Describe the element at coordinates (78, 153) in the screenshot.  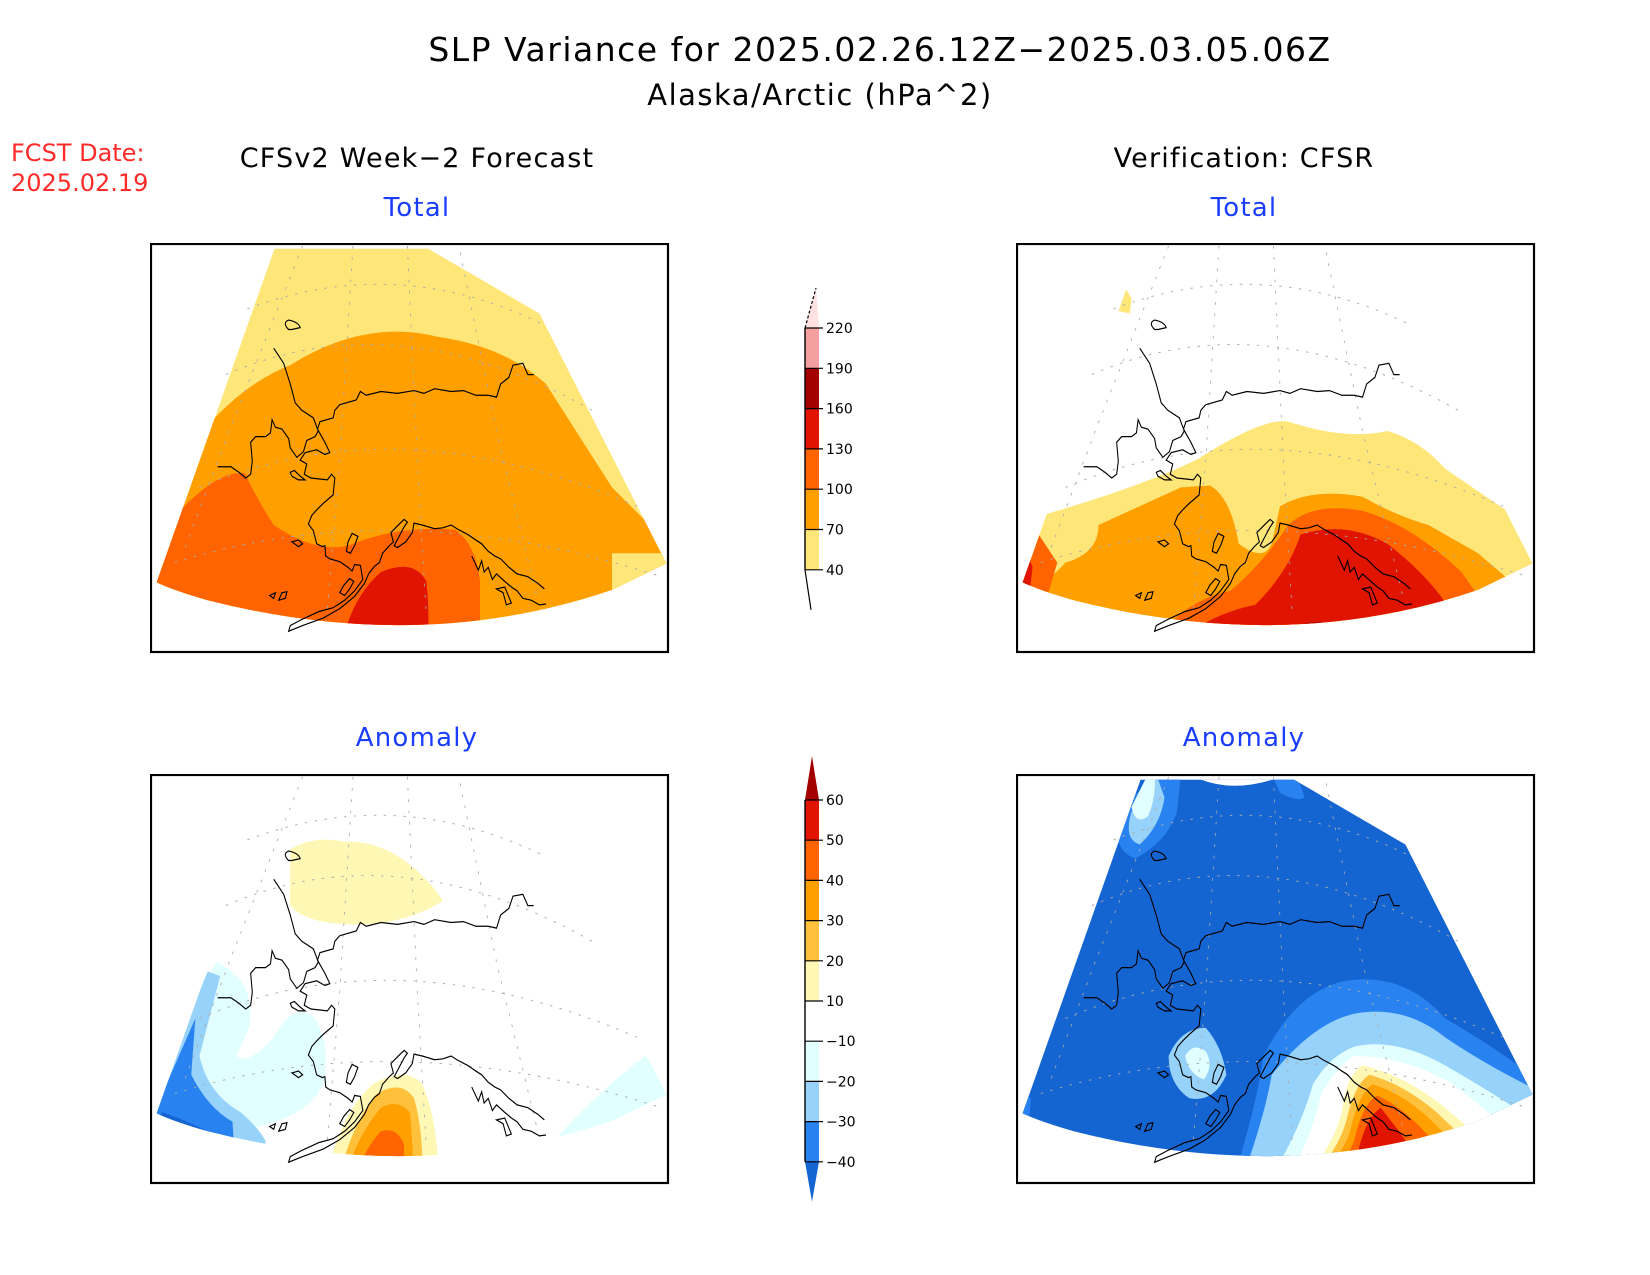
I see `fcst-date-label: FCST Date:` at that location.